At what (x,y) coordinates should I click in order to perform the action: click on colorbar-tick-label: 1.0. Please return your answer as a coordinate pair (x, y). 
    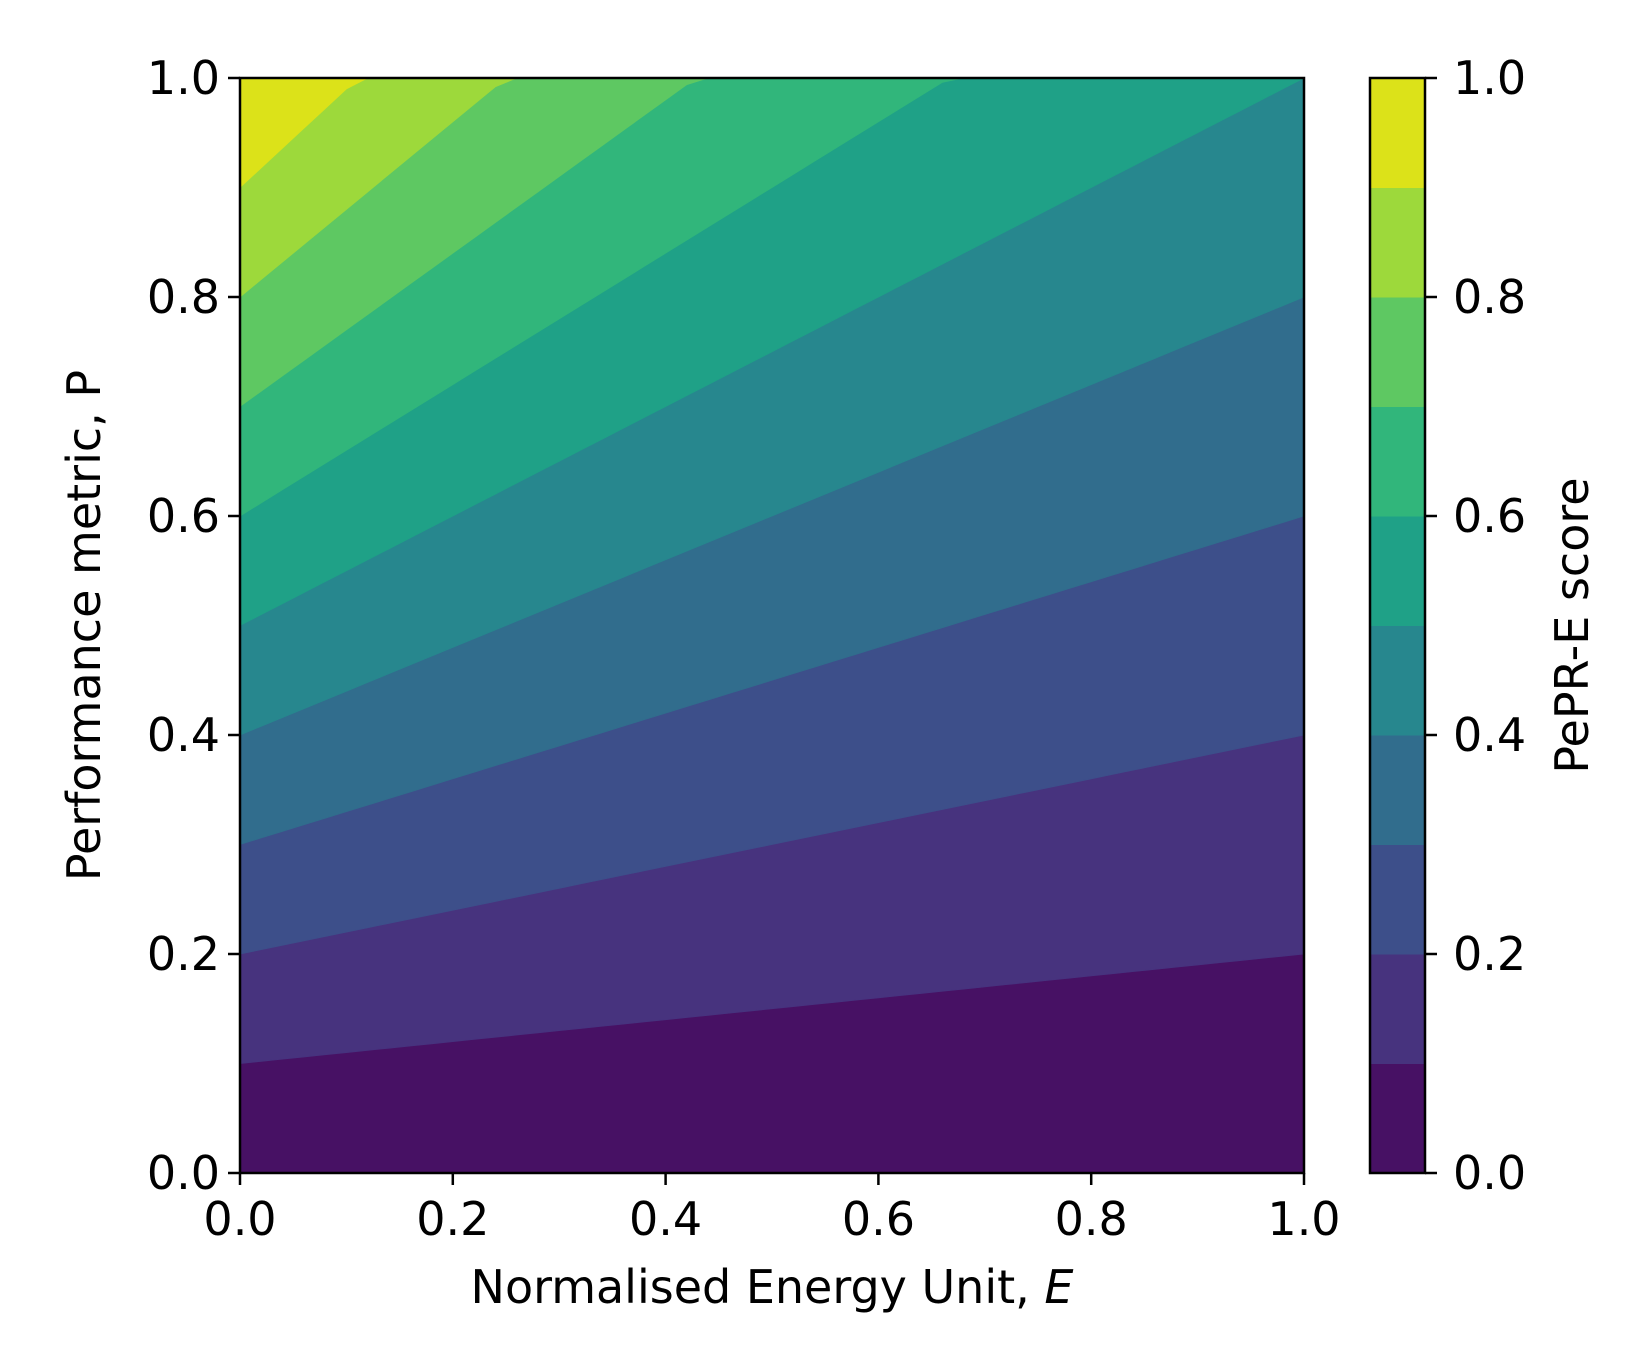
    Looking at the image, I should click on (1489, 78).